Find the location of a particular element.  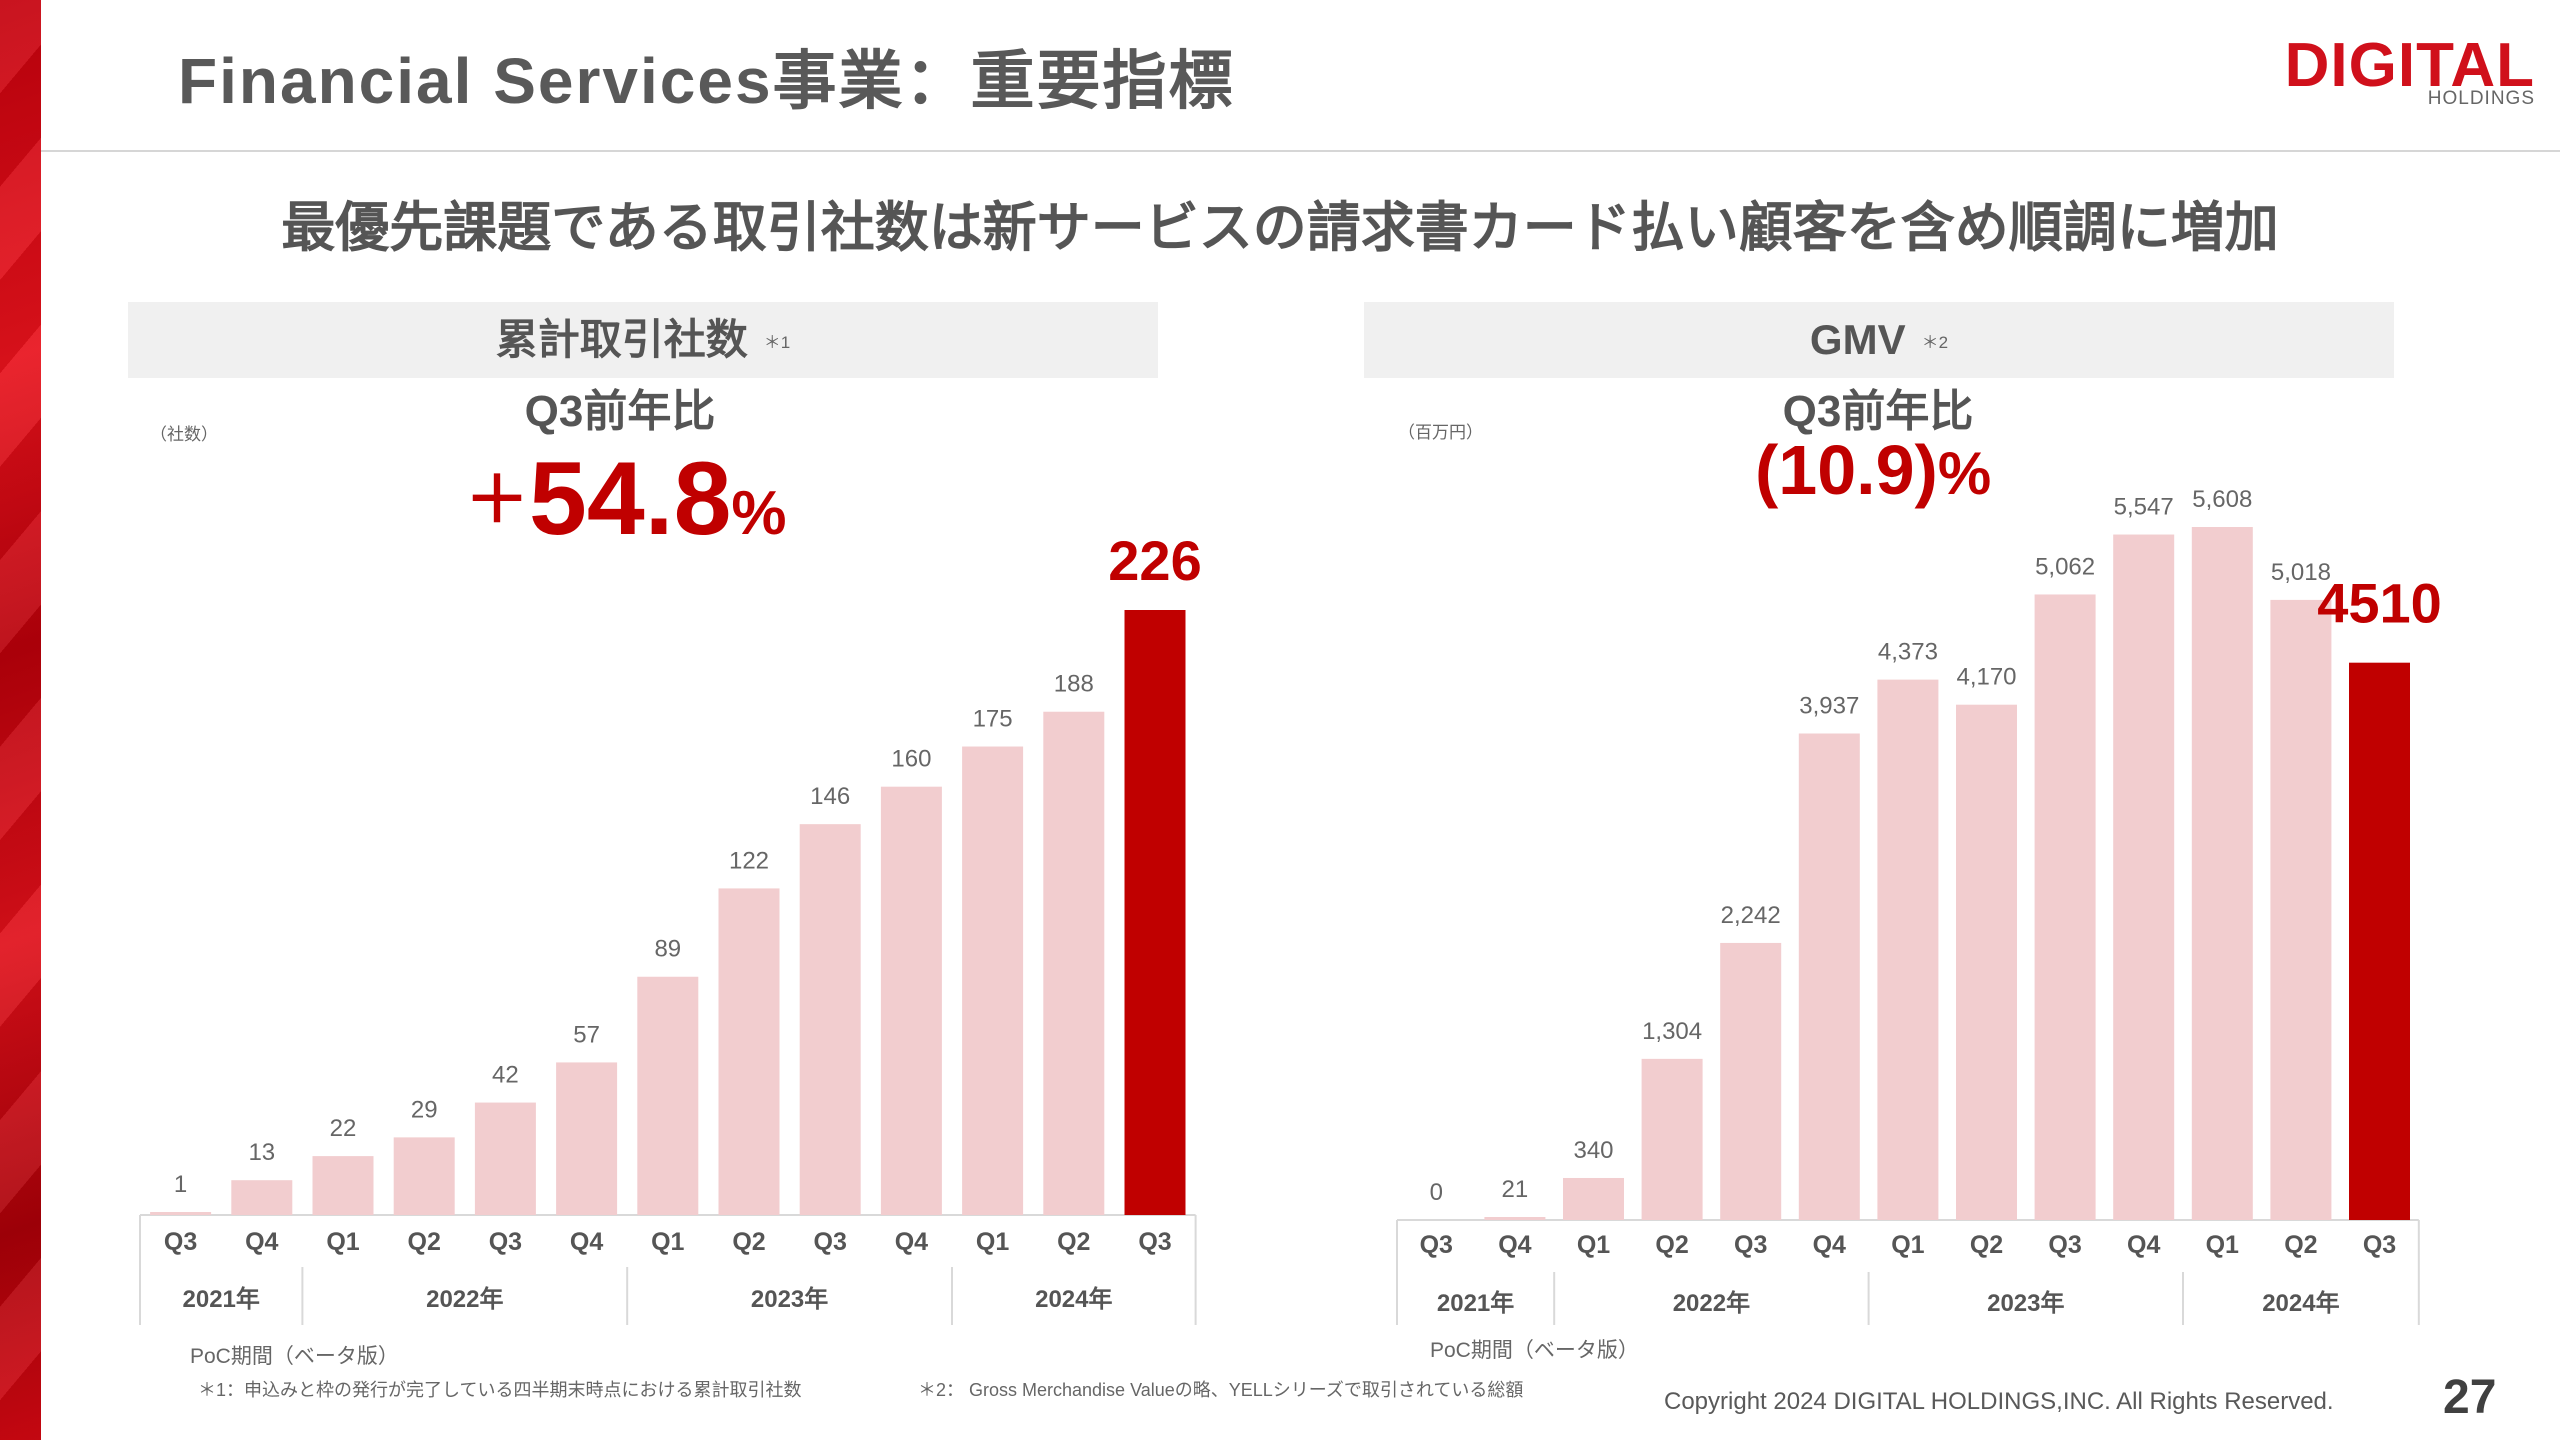

data-label-0-6: 89 is located at coordinates (667, 949).